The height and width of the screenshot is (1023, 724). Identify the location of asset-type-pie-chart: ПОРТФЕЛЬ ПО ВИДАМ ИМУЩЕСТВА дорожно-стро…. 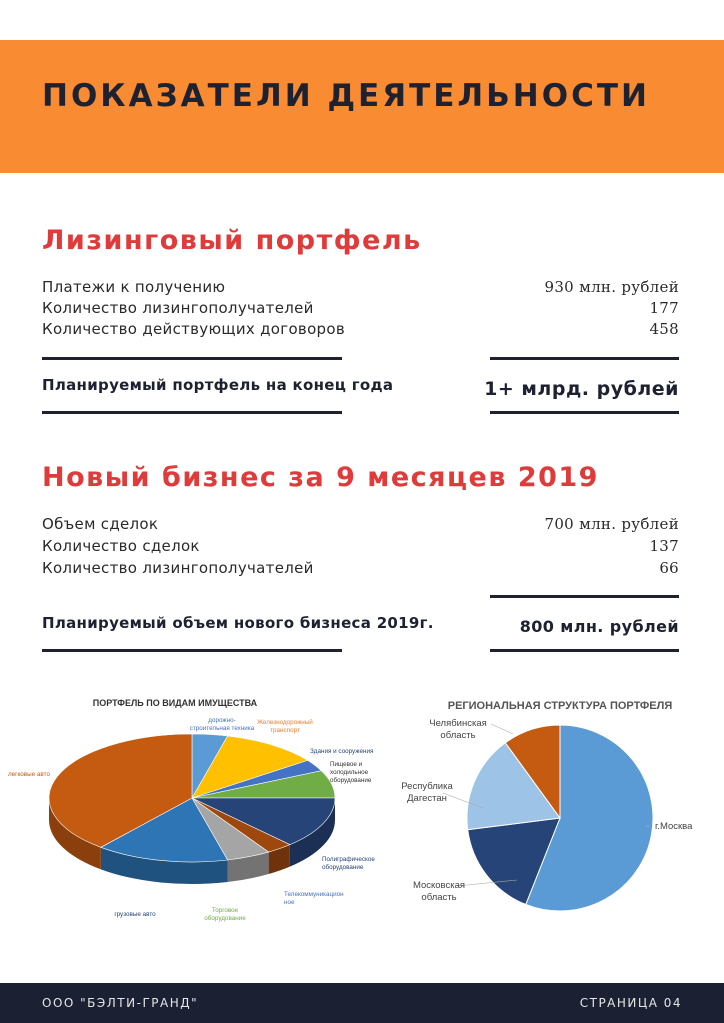
(191, 810).